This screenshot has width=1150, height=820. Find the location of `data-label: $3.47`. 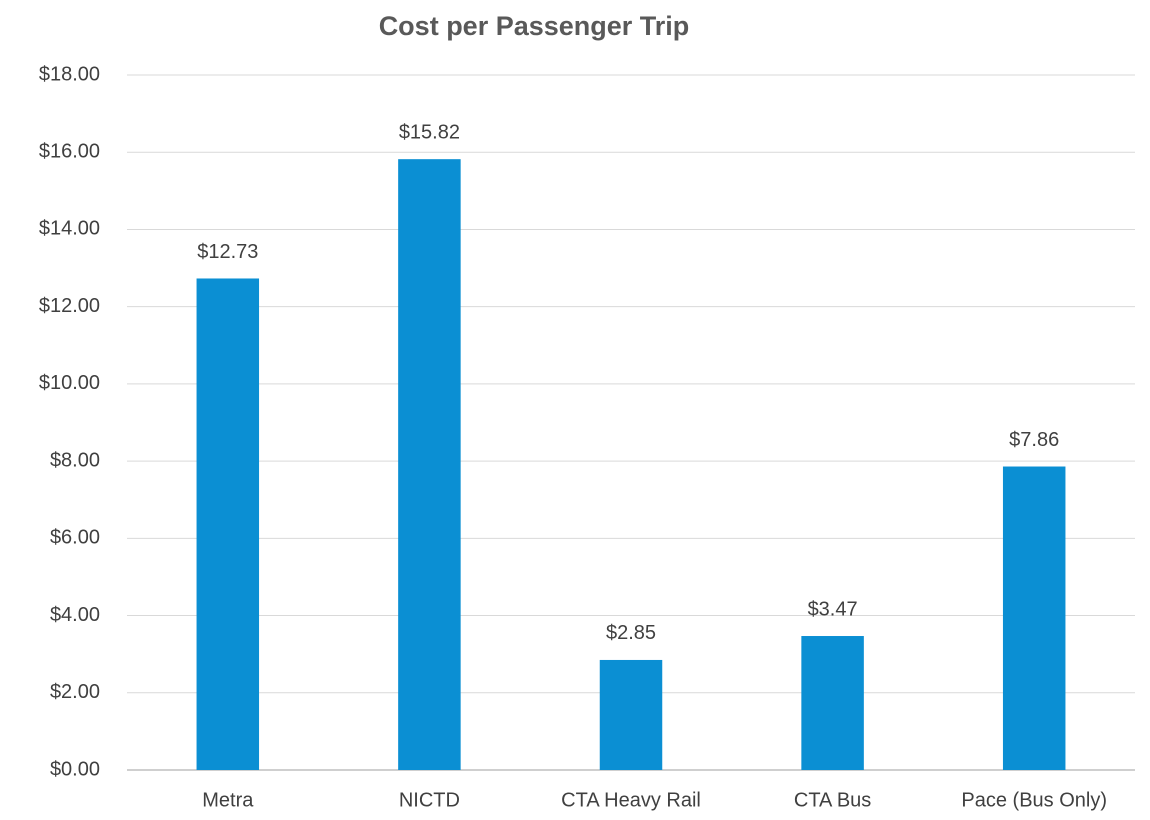

data-label: $3.47 is located at coordinates (833, 609).